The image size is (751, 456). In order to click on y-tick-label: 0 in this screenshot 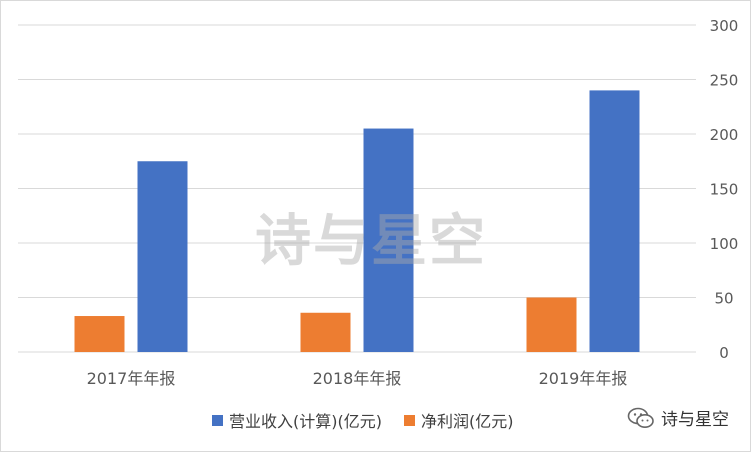, I will do `click(724, 353)`.